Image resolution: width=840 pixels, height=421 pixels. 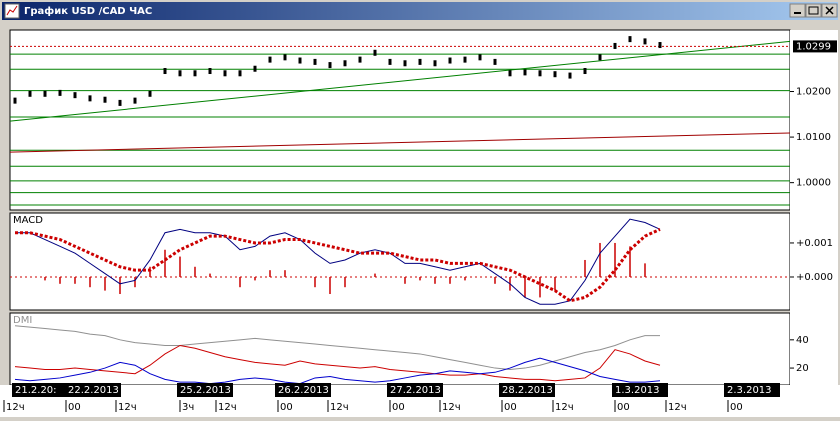 I want to click on title-bar, so click(x=420, y=11).